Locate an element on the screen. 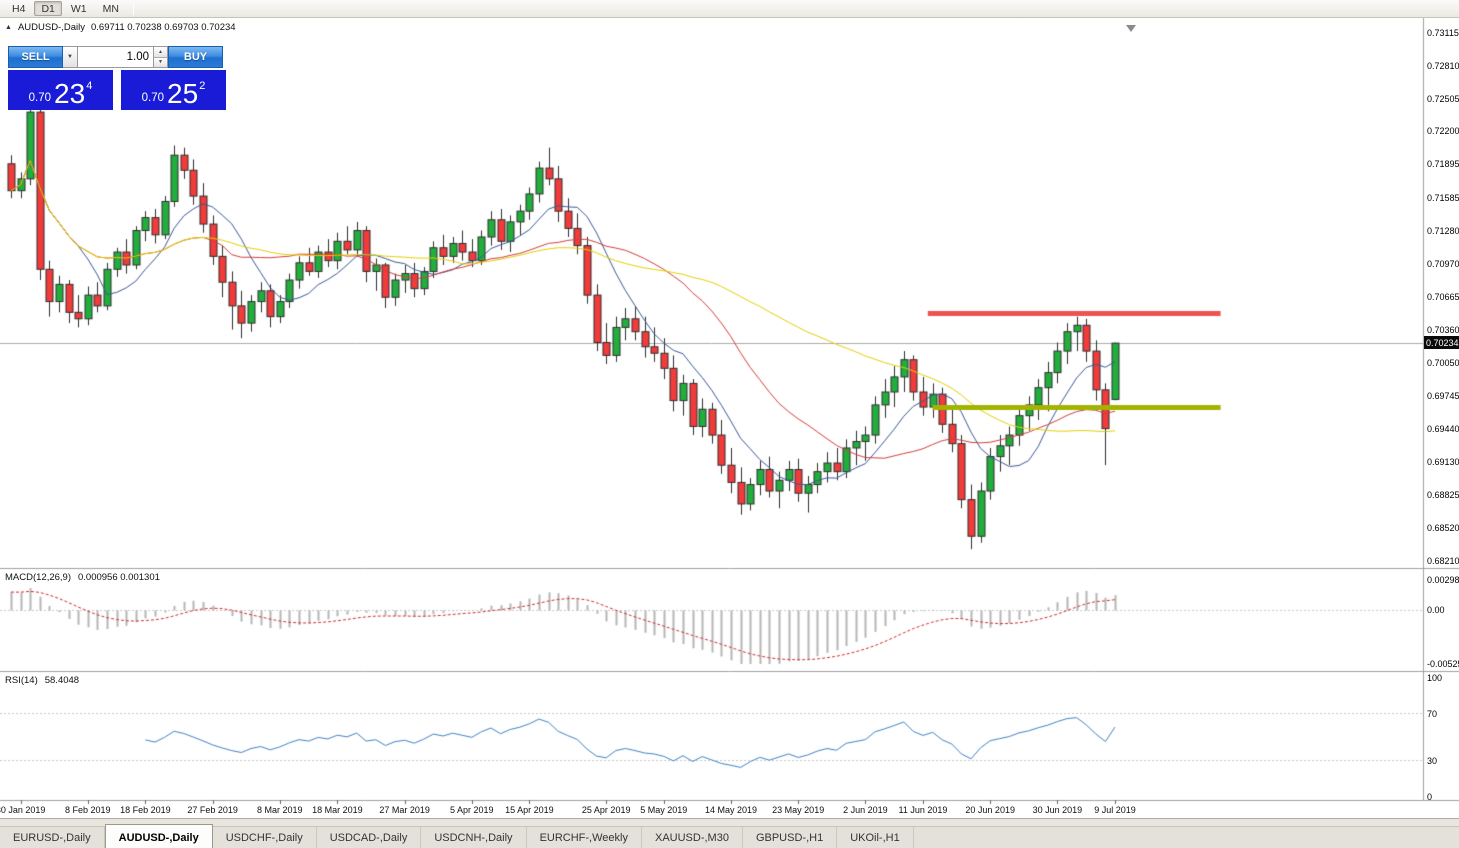  one-click-trading-panel: SELL ▼ ▲ ▼ BUY 0.70 23 4 0.70 25 2 is located at coordinates (117, 78).